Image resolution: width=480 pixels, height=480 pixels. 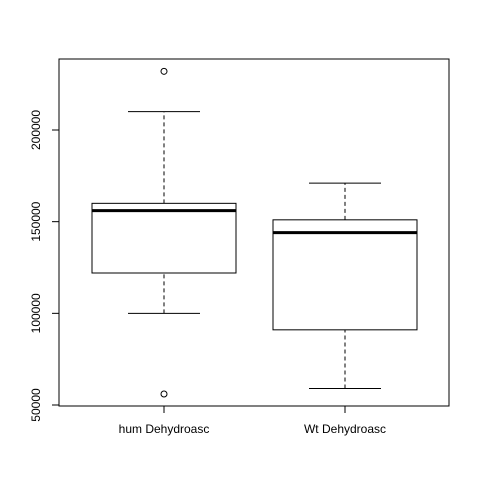 What do you see at coordinates (36, 405) in the screenshot?
I see `y-tick-label: 50000` at bounding box center [36, 405].